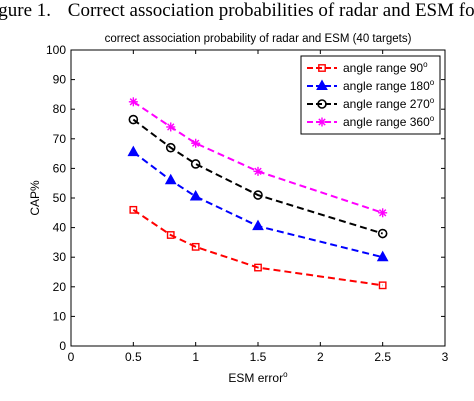 Image resolution: width=474 pixels, height=401 pixels. I want to click on legend-label: angle range 360o, so click(389, 121).